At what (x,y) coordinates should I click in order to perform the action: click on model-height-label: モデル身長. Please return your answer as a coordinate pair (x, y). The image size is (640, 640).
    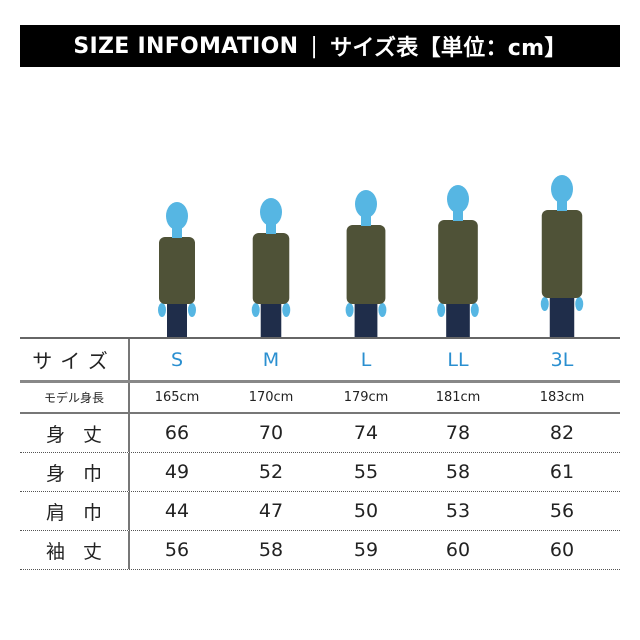
    Looking at the image, I should click on (75, 397).